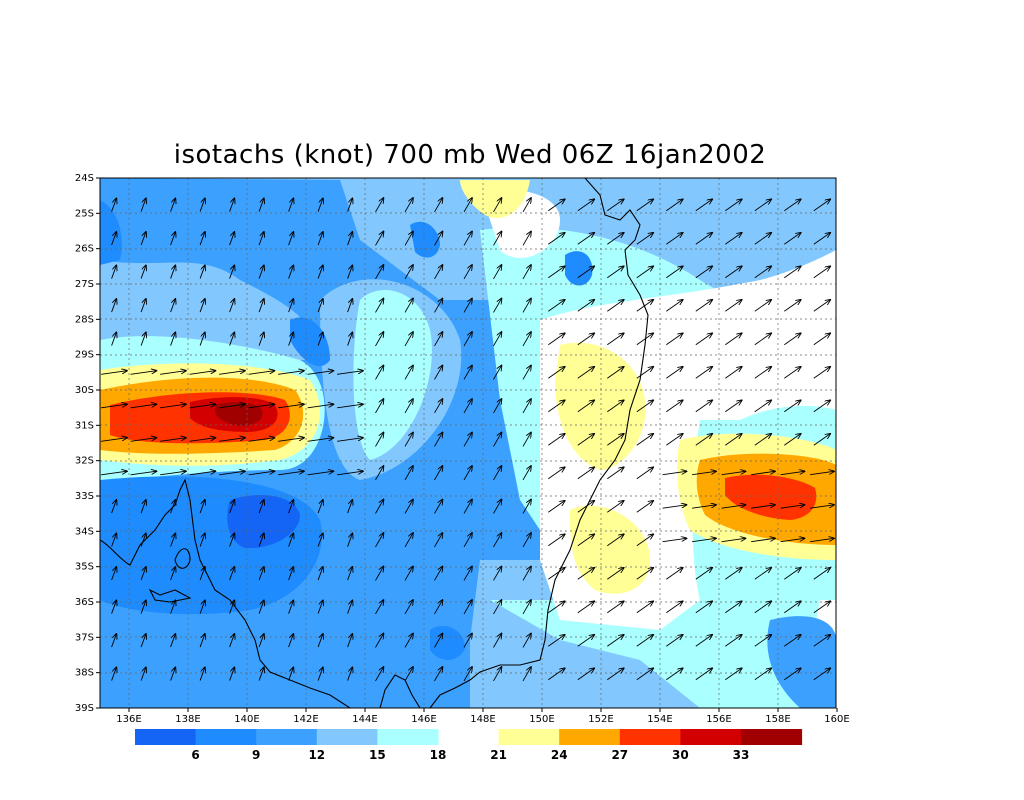 The width and height of the screenshot is (1024, 800). Describe the element at coordinates (600, 719) in the screenshot. I see `lon-label: 152E` at that location.